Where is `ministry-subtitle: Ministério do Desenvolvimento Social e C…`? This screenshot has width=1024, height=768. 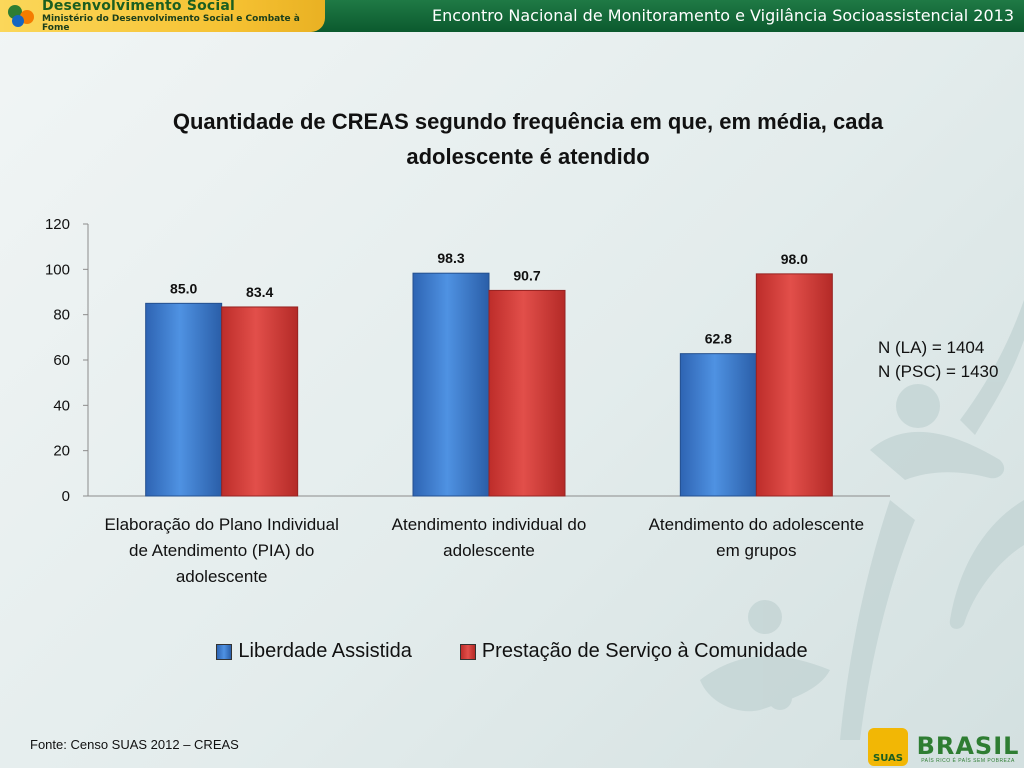 ministry-subtitle: Ministério do Desenvolvimento Social e C… is located at coordinates (171, 23).